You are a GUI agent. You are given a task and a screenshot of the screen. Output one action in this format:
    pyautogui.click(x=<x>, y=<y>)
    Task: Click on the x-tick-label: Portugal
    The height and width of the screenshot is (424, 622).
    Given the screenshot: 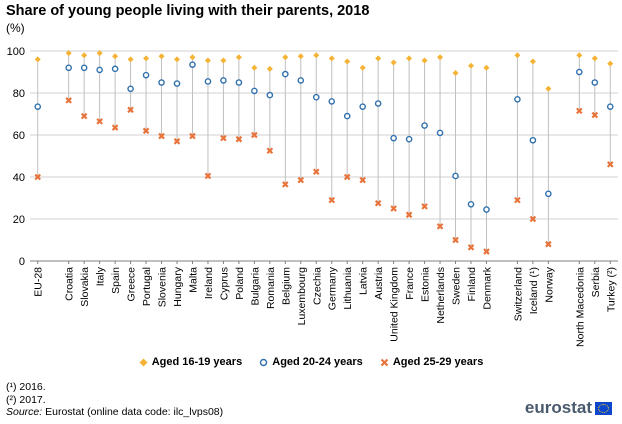 What is the action you would take?
    pyautogui.click(x=147, y=286)
    